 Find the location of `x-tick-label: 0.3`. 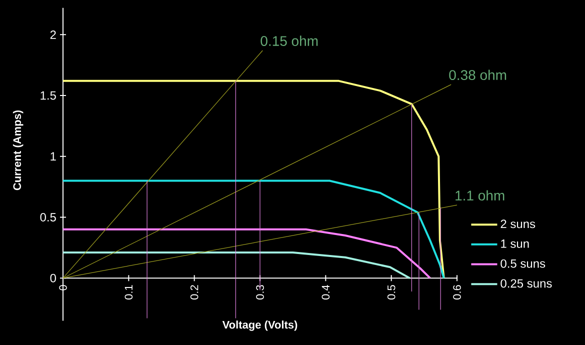

x-tick-label: 0.3 is located at coordinates (260, 292).